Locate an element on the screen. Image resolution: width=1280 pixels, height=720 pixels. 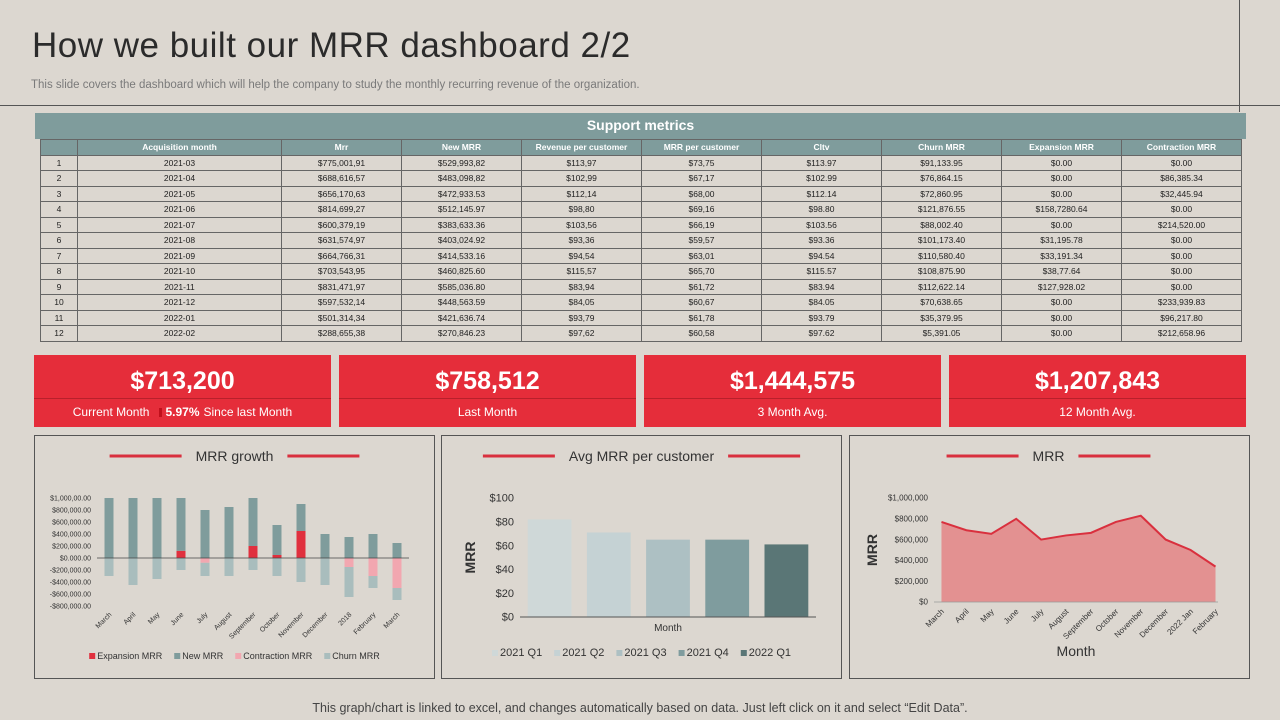
header-cell: Churn MRR is located at coordinates (941, 147).